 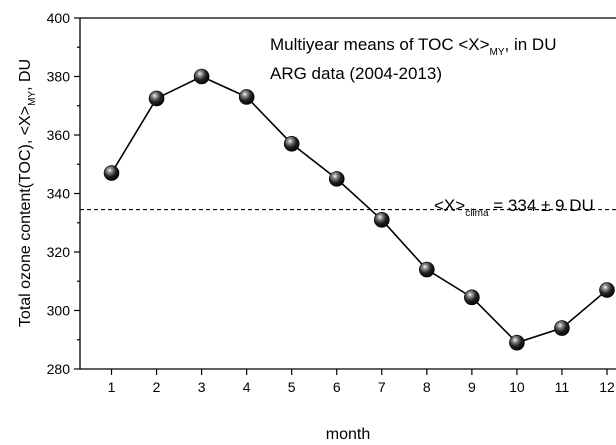 What do you see at coordinates (427, 387) in the screenshot?
I see `x-tick-label: 8` at bounding box center [427, 387].